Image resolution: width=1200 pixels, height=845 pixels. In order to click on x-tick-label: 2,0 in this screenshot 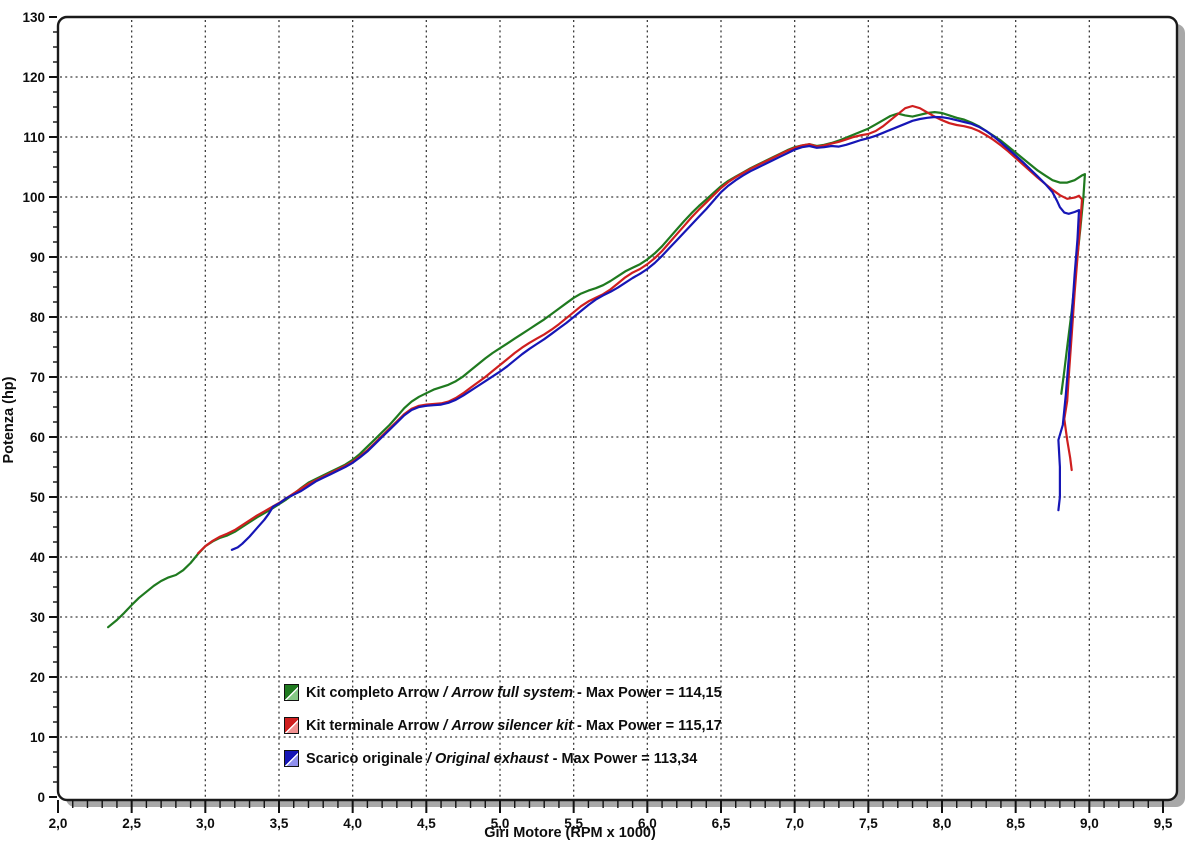, I will do `click(58, 823)`.